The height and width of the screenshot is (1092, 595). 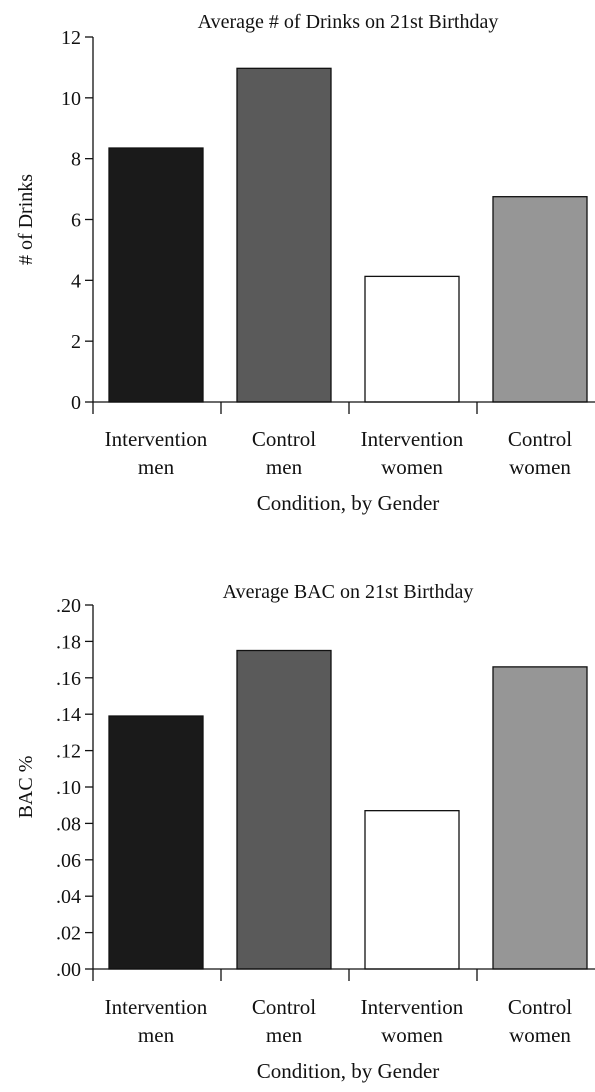 What do you see at coordinates (68, 824) in the screenshot?
I see `bac-y-tick-label: .08` at bounding box center [68, 824].